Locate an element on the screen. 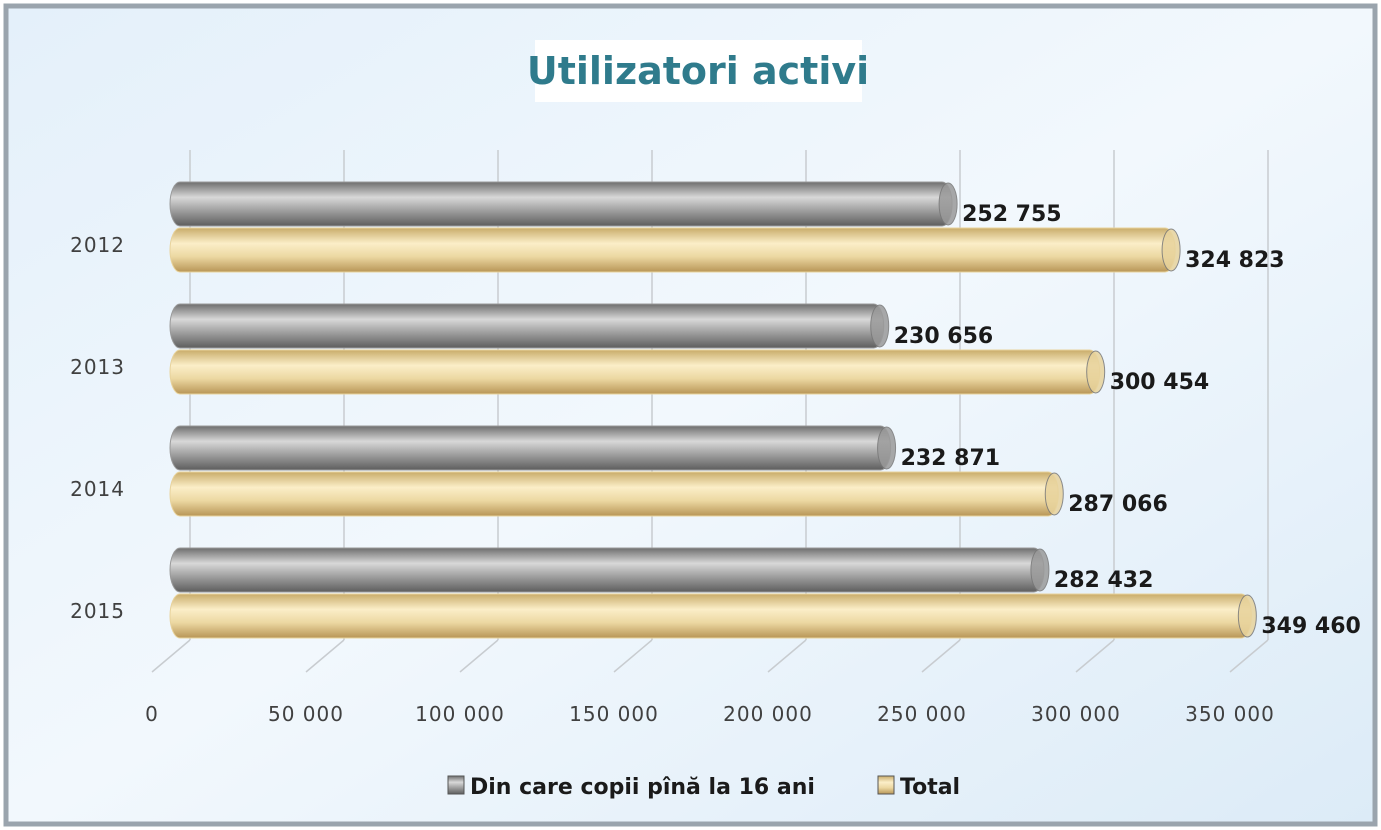  data-label: 300 454 is located at coordinates (1160, 382).